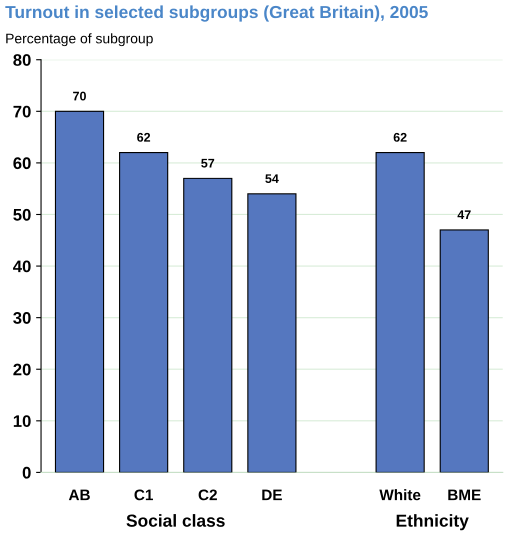 This screenshot has width=513, height=543. Describe the element at coordinates (26, 472) in the screenshot. I see `y-tick-label: 0` at that location.